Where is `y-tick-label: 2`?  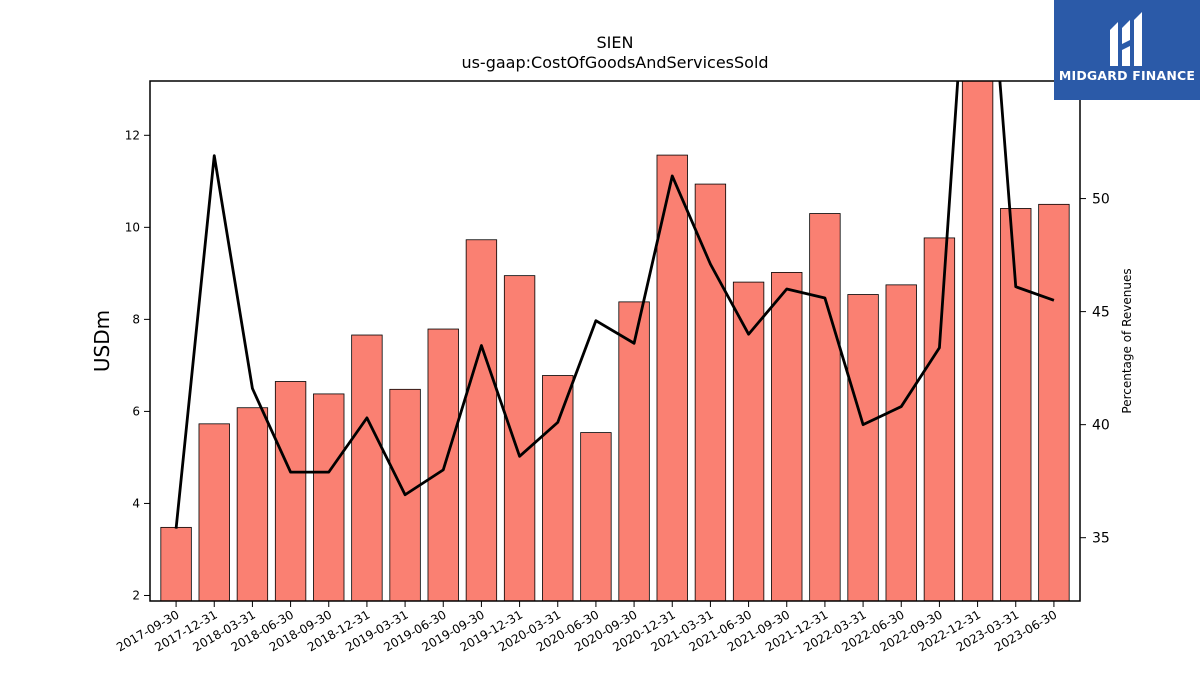
y-tick-label: 2 is located at coordinates (136, 595).